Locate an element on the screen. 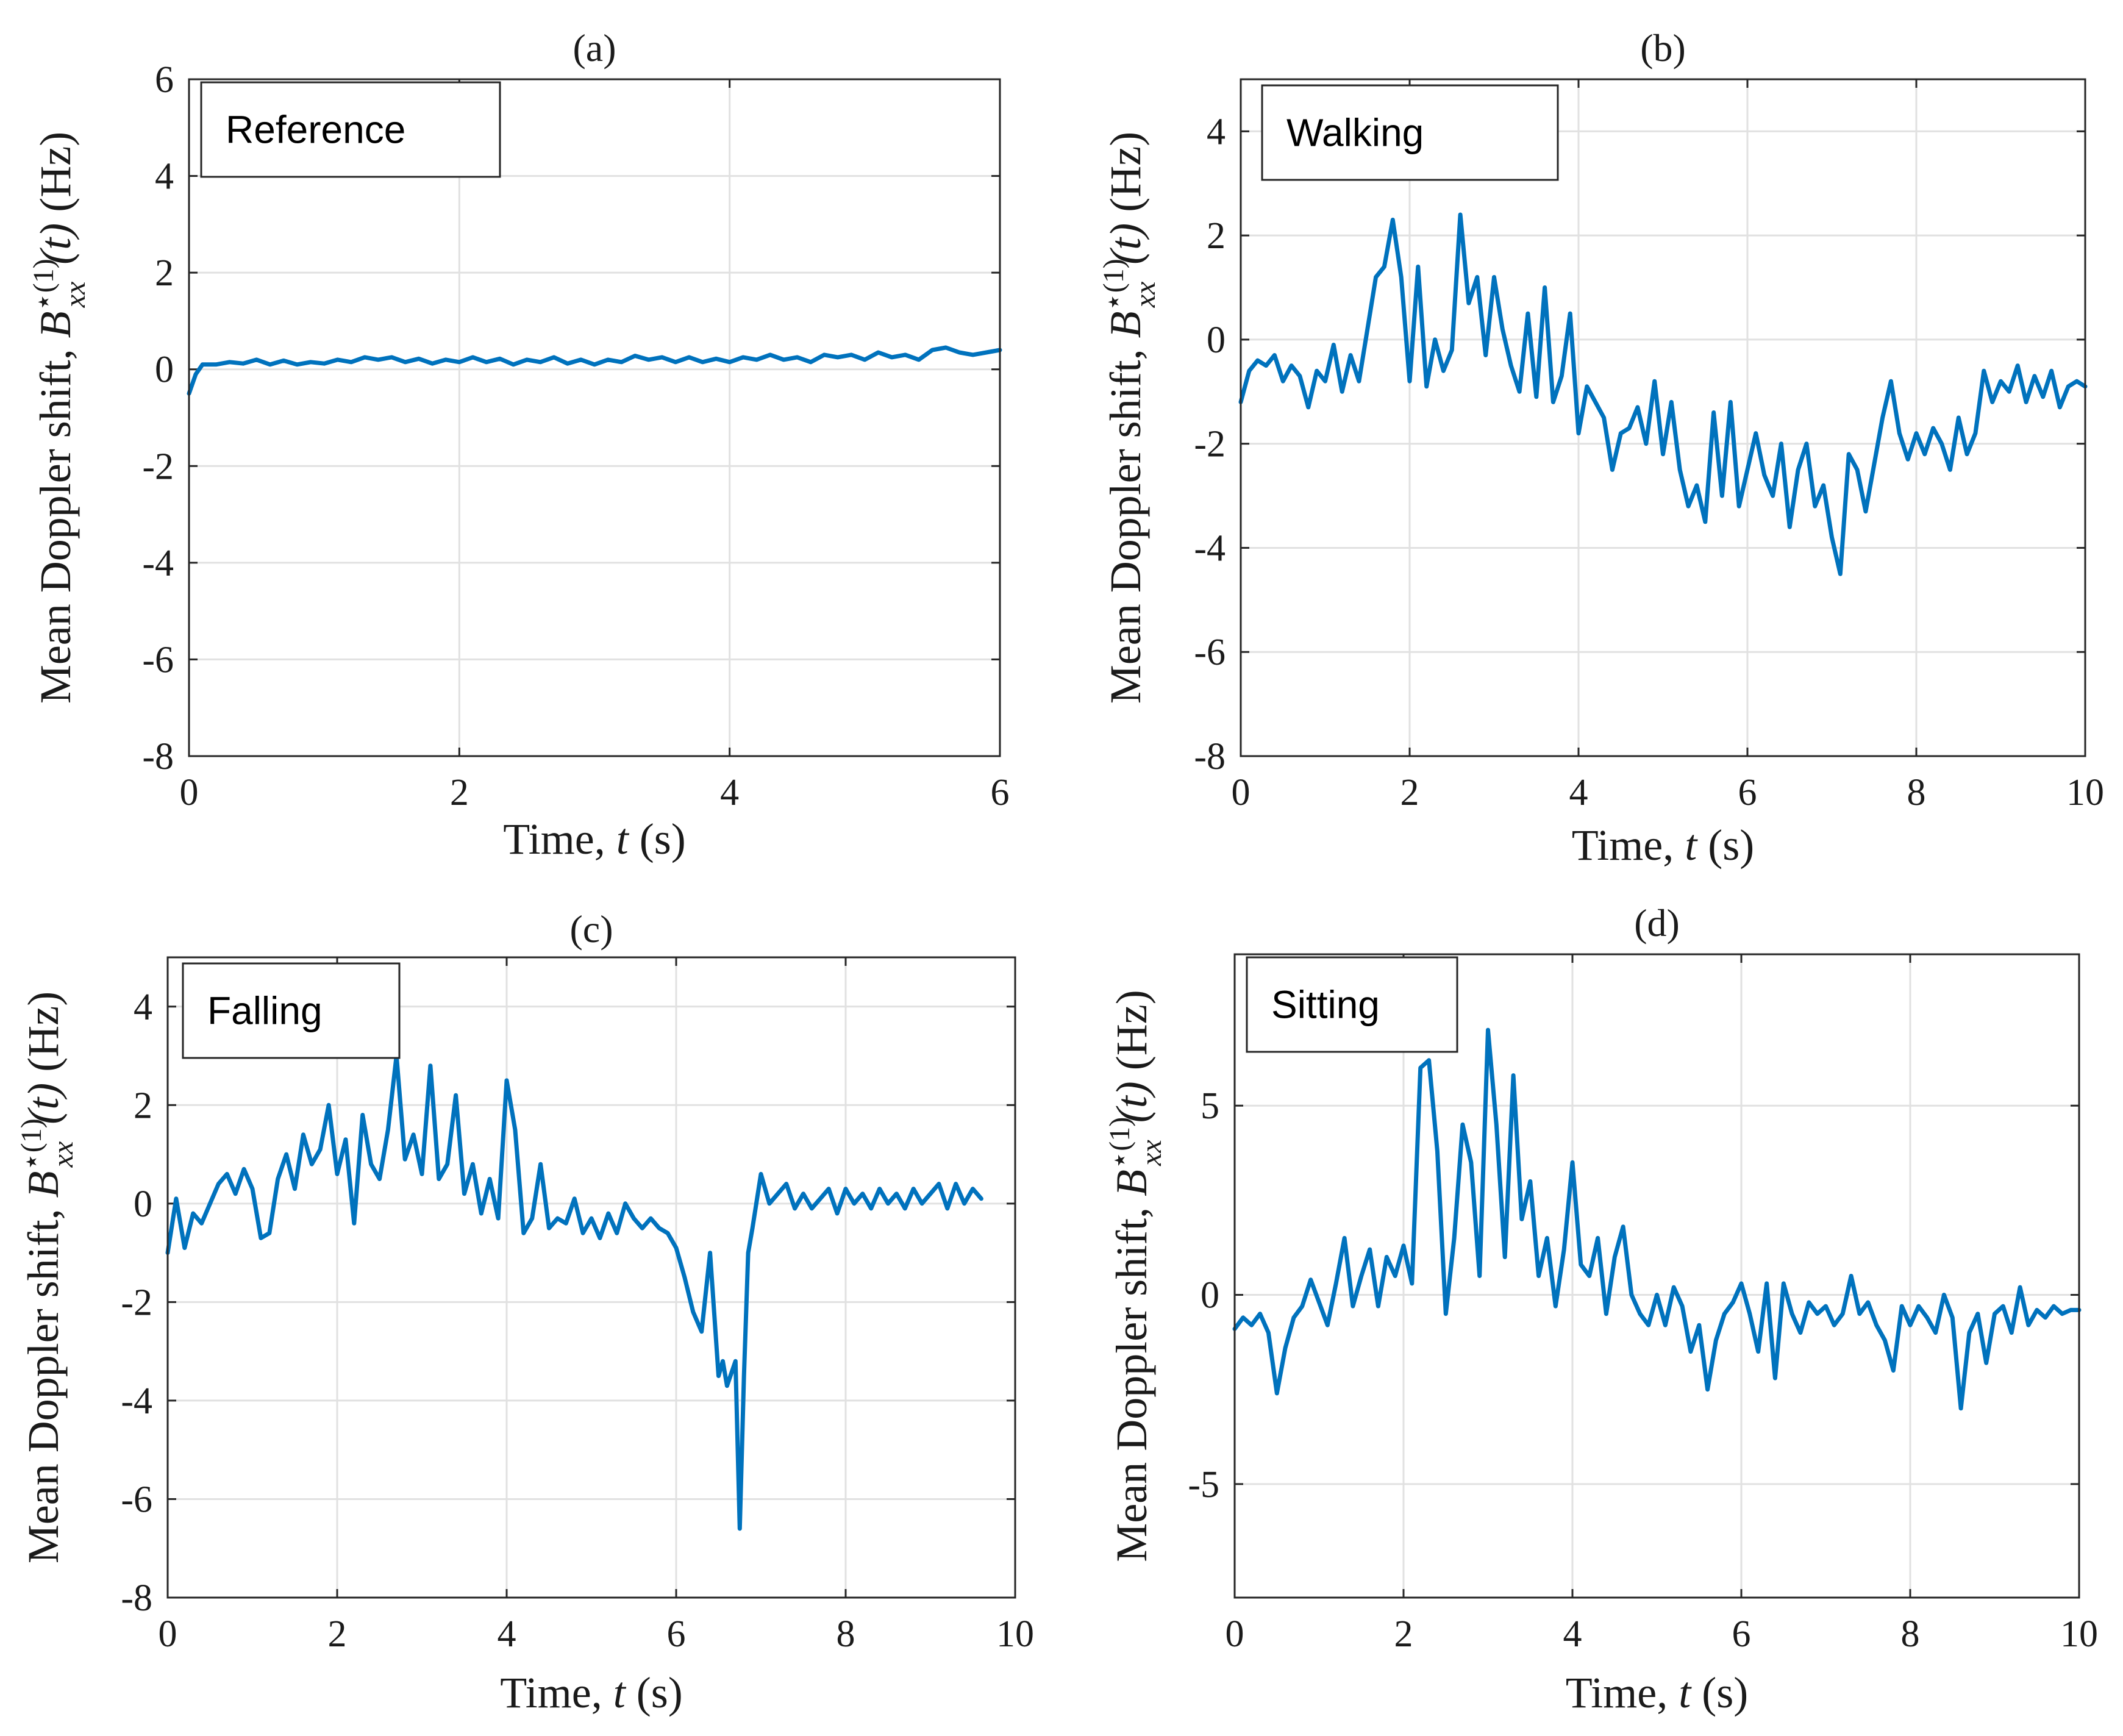 Image resolution: width=2123 pixels, height=1736 pixels. legend-label: Reference is located at coordinates (315, 130).